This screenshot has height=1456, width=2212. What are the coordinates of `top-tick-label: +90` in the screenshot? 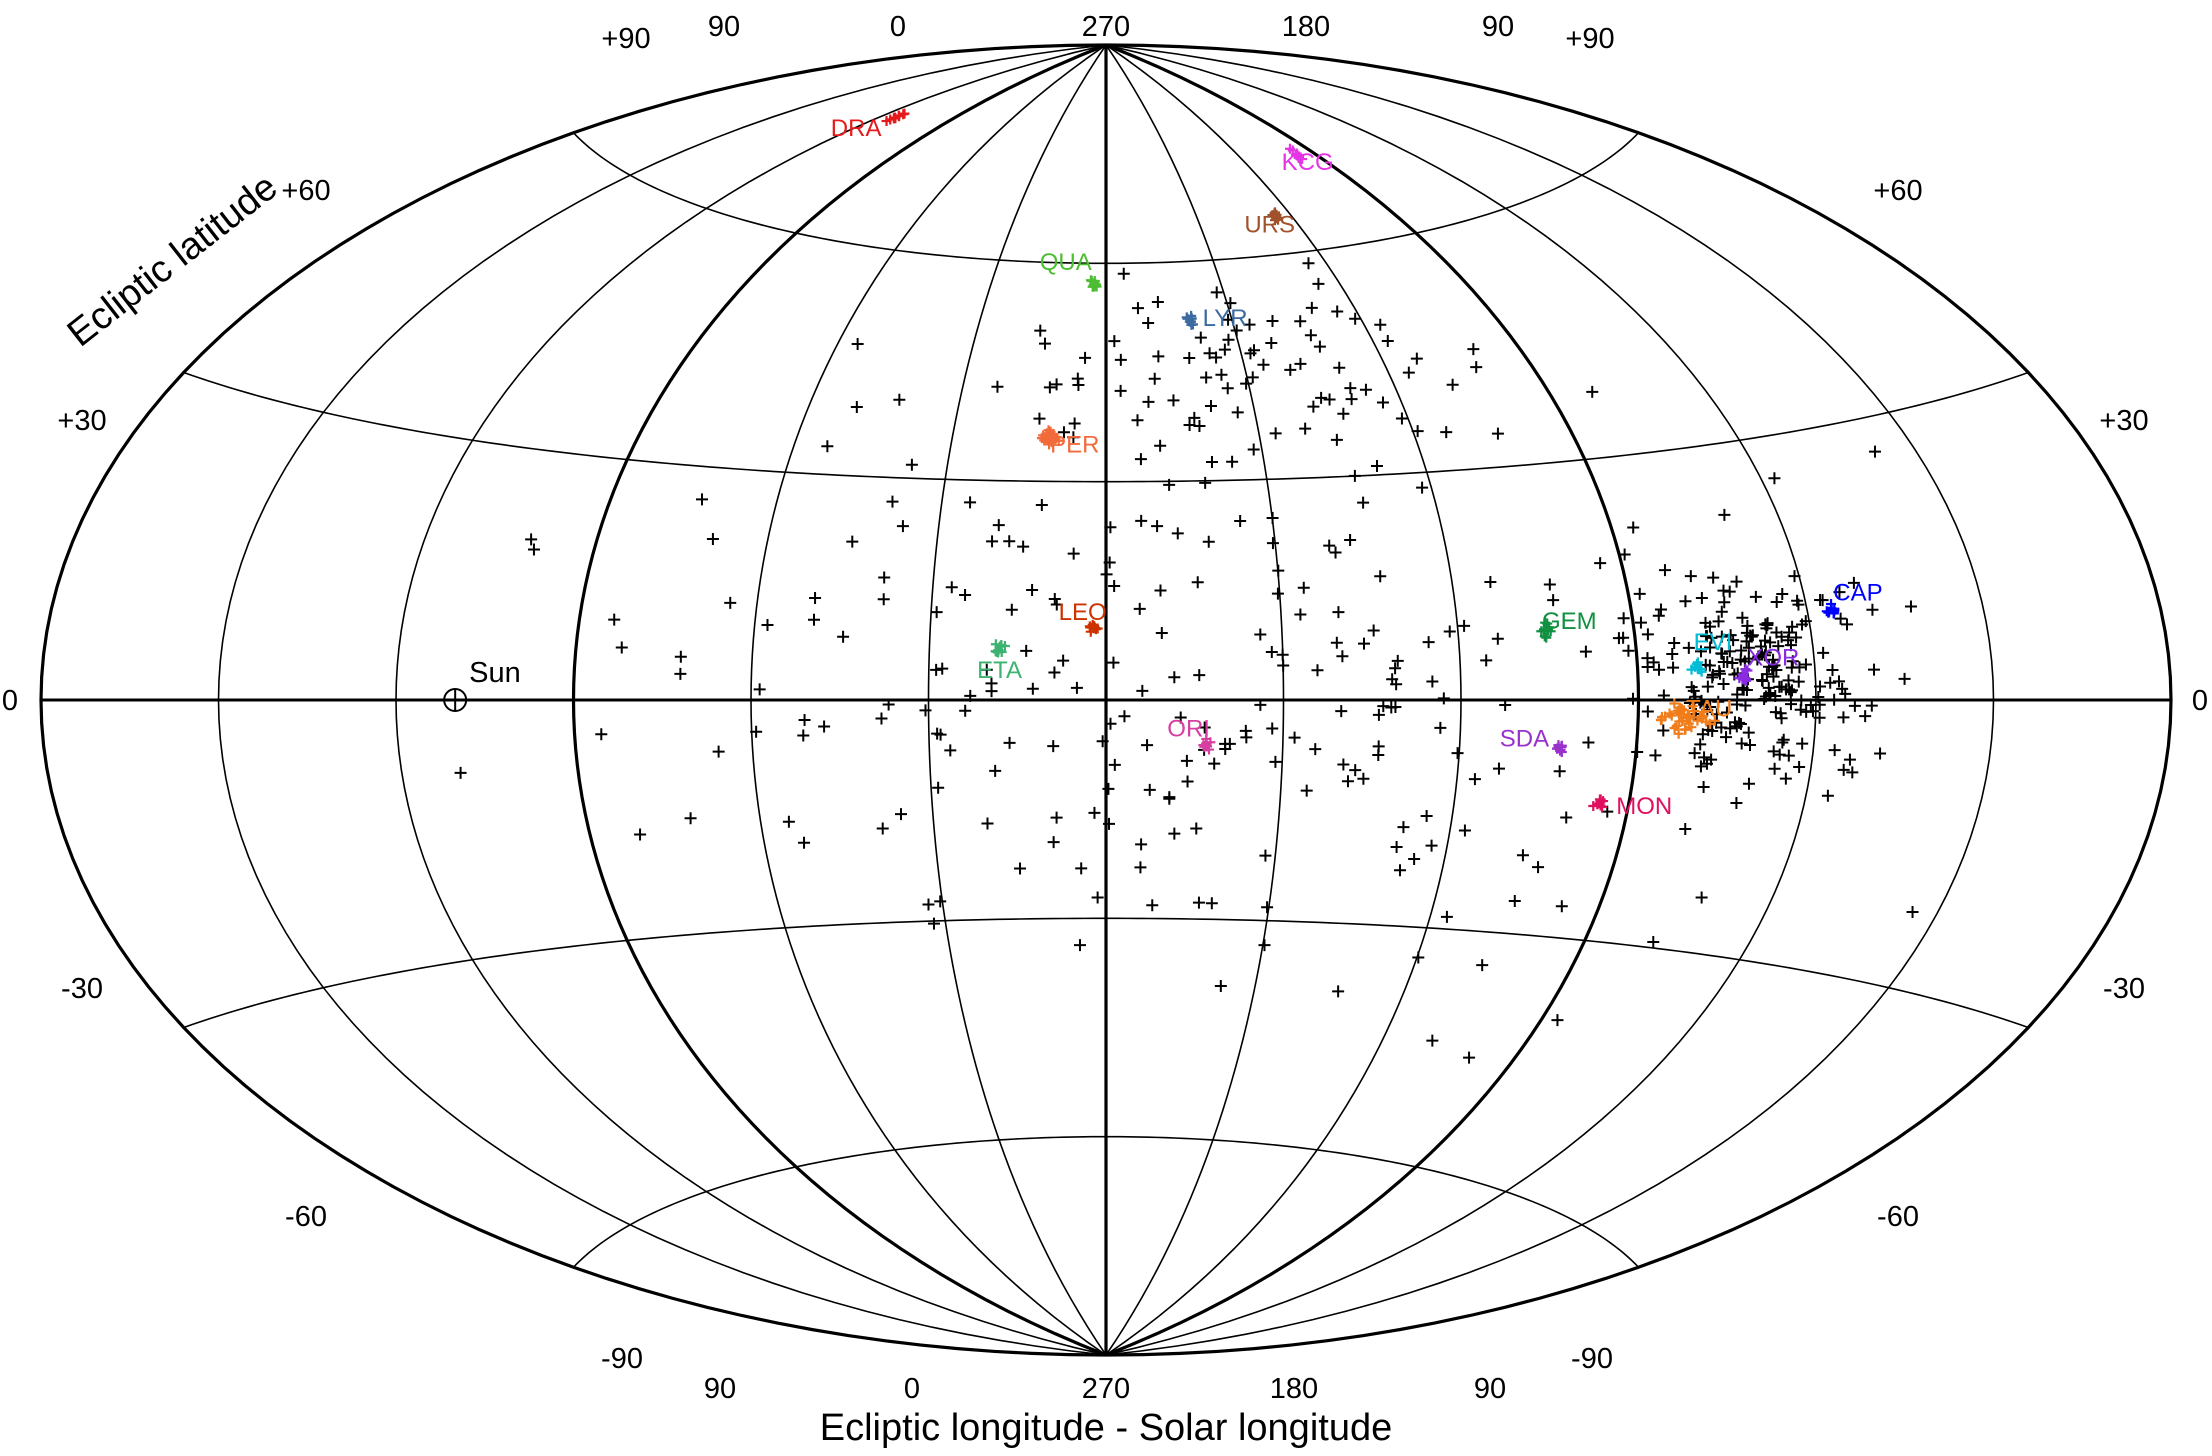 It's located at (1589, 39).